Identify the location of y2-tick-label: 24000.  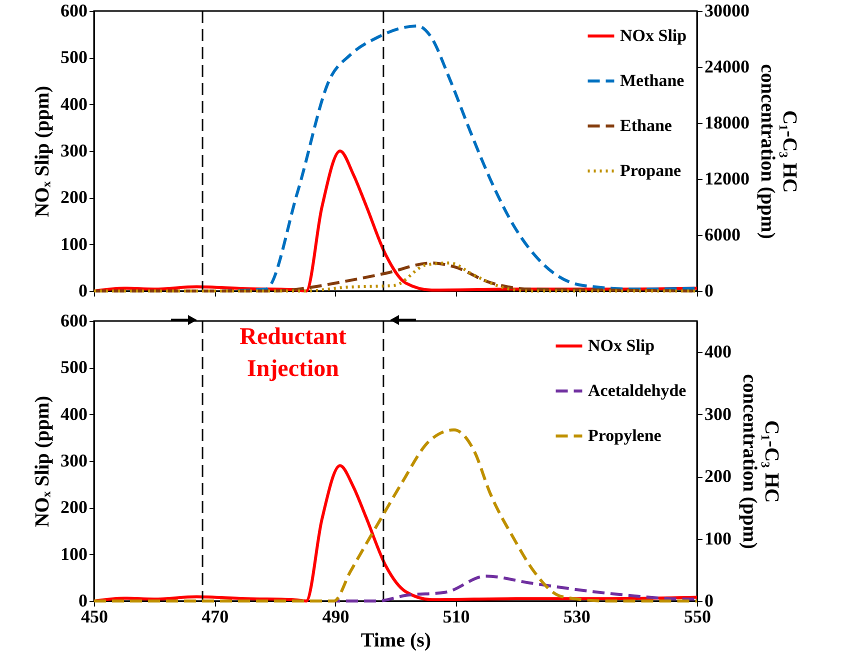
(727, 66).